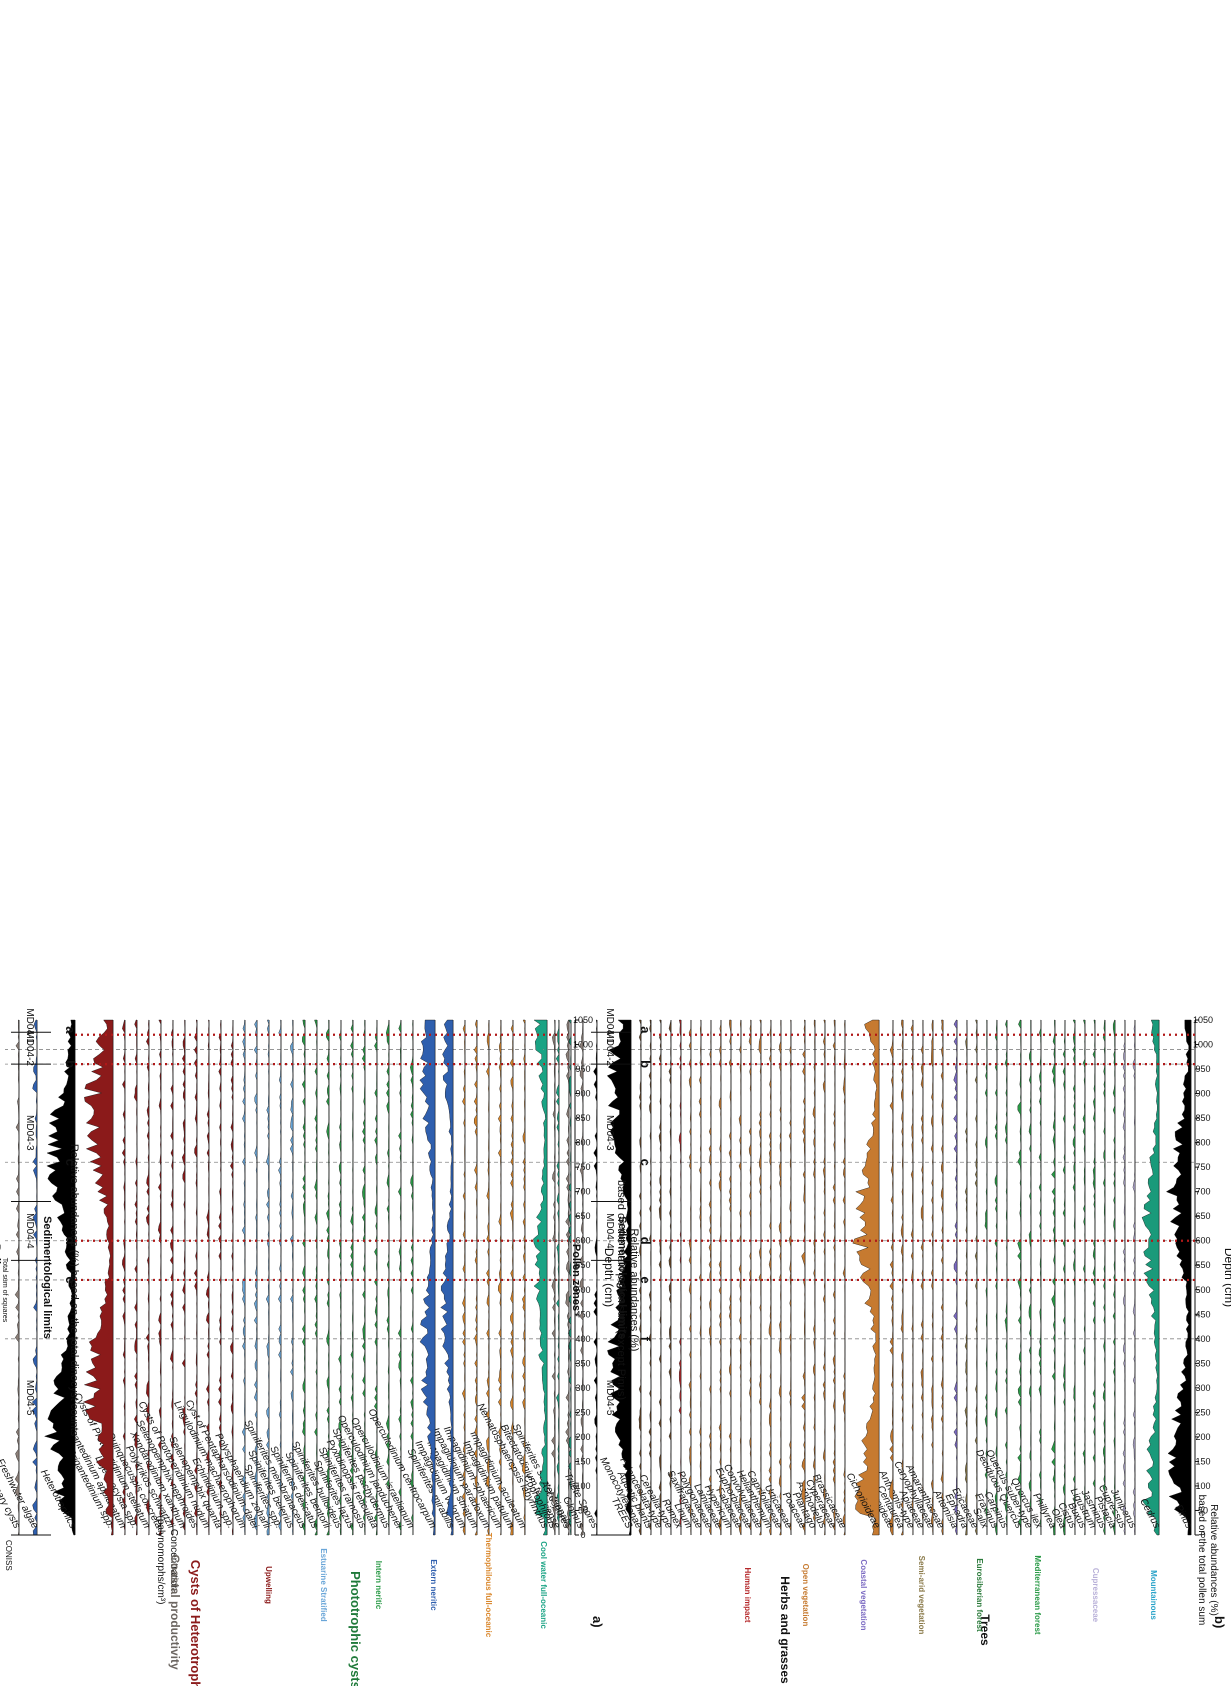  Describe the element at coordinates (976, 1277) in the screenshot. I see `panel-b-area-ericaceae` at that location.